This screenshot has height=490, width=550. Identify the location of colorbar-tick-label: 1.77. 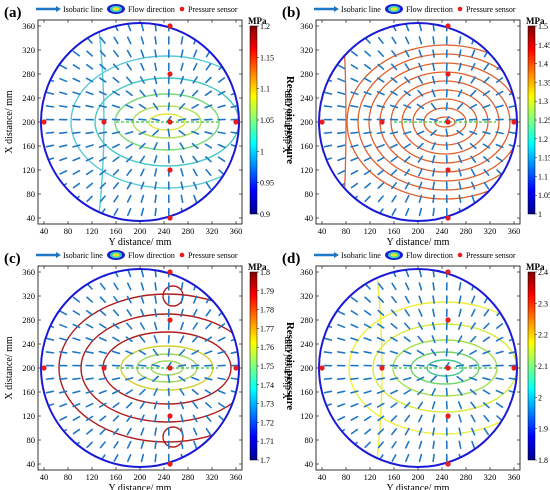
(267, 328).